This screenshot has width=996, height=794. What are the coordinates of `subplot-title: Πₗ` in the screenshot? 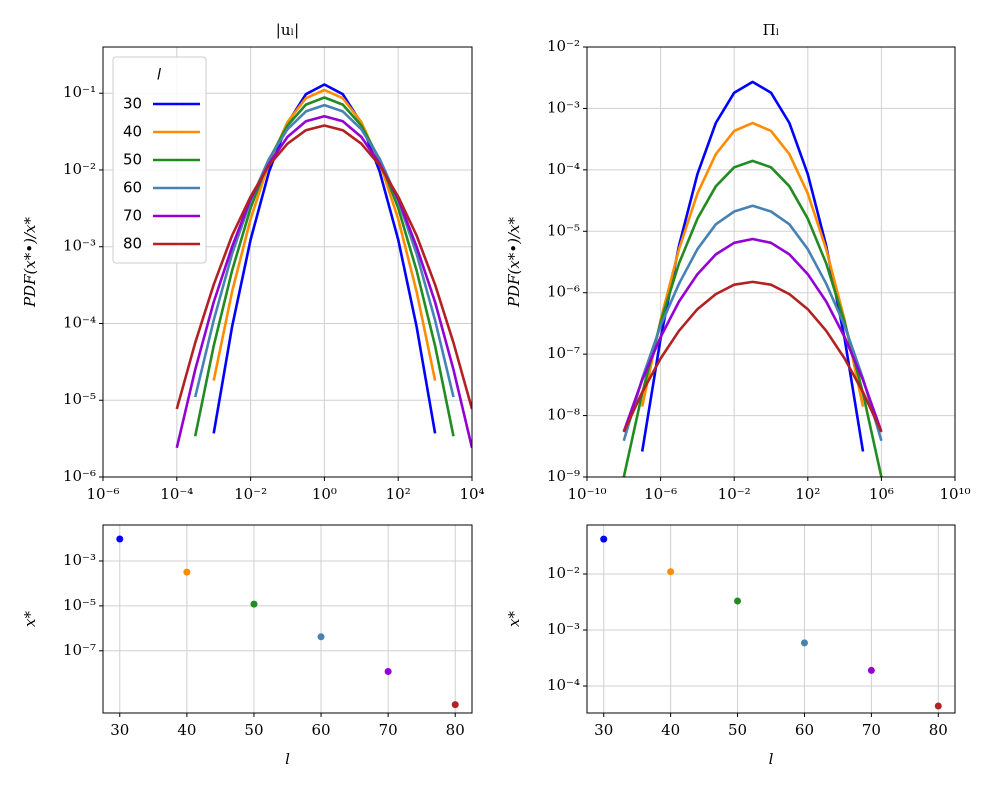 It's located at (771, 30).